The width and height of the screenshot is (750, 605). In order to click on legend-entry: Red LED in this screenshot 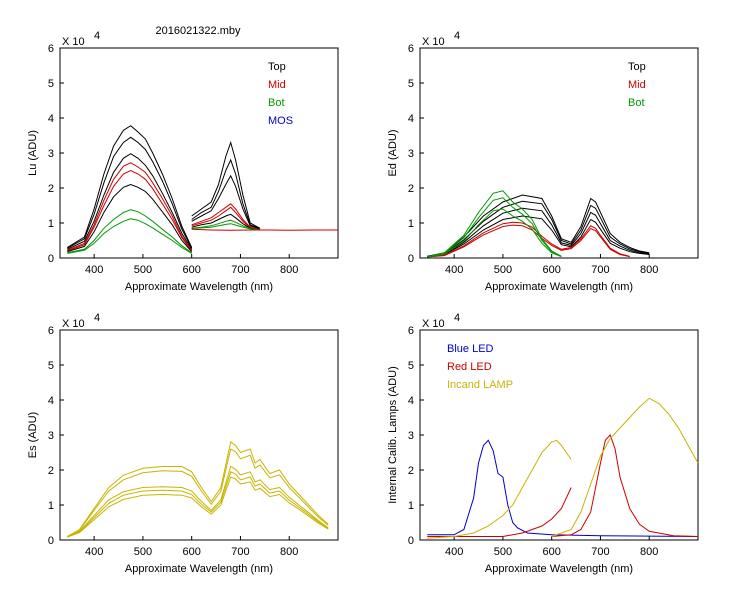, I will do `click(469, 367)`.